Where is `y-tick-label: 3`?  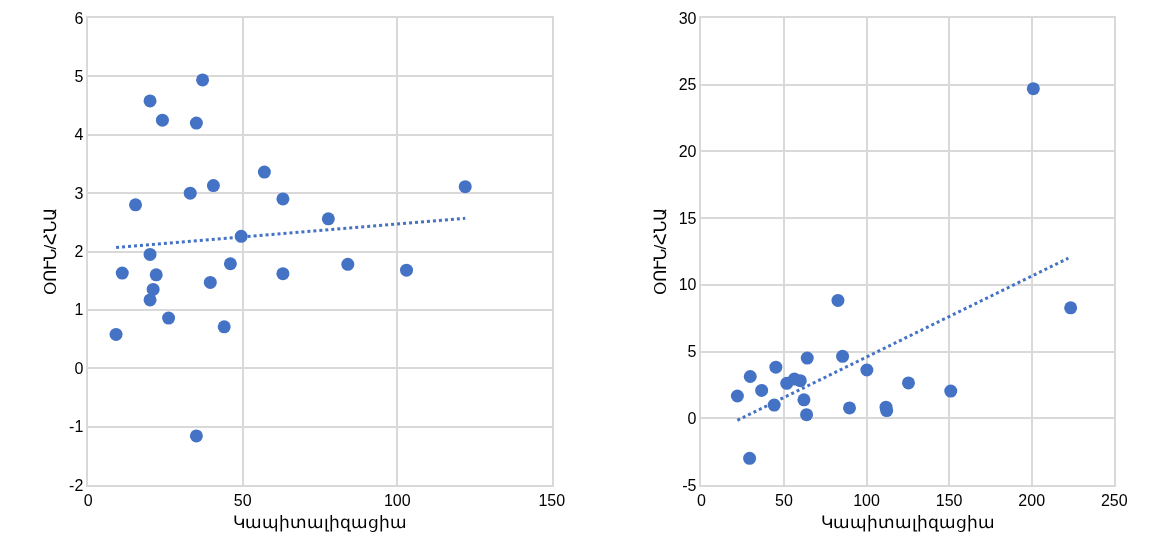 y-tick-label: 3 is located at coordinates (79, 193).